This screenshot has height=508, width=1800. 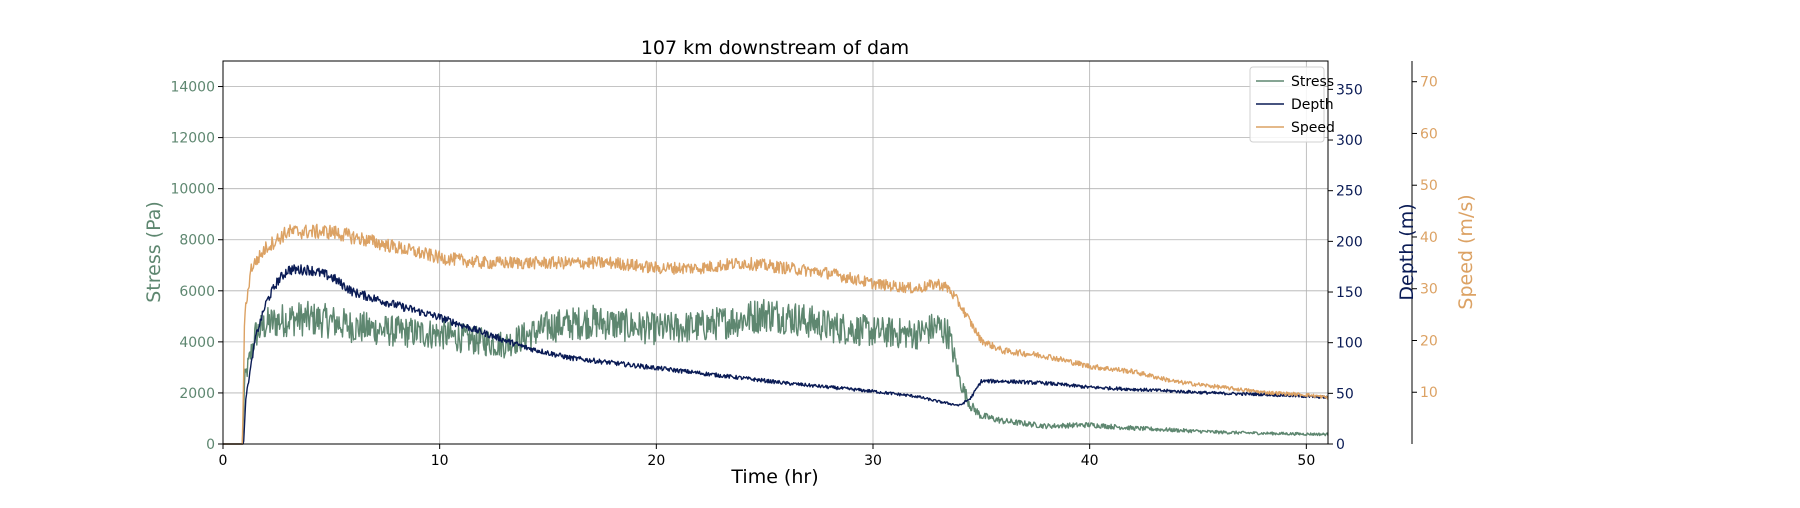 What do you see at coordinates (1429, 290) in the screenshot?
I see `speed-tick-label: 30` at bounding box center [1429, 290].